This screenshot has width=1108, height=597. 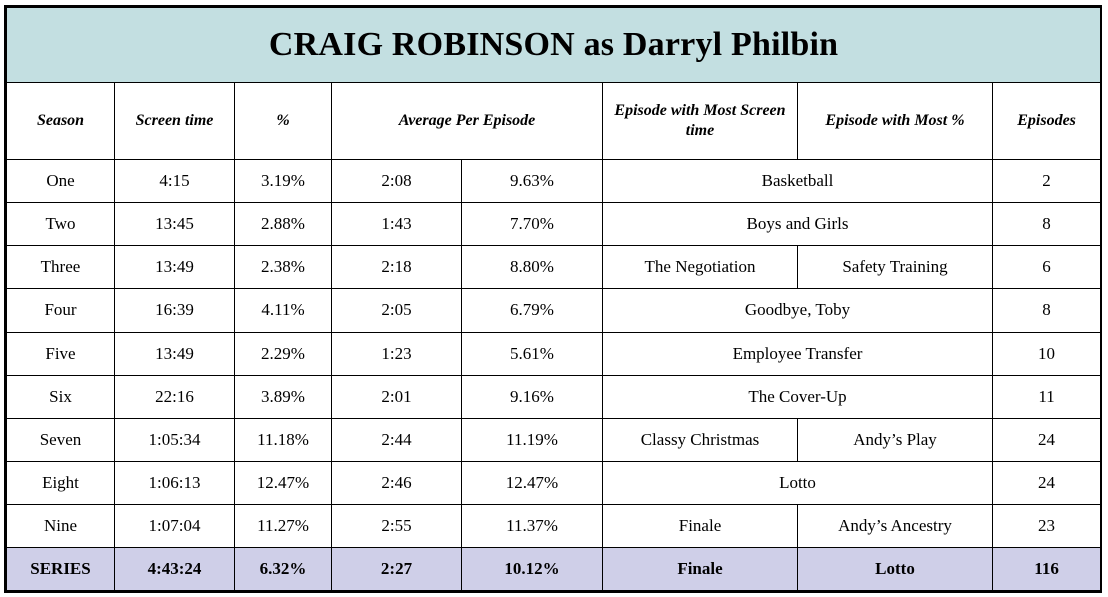 What do you see at coordinates (1046, 121) in the screenshot?
I see `header-episodes: Episodes` at bounding box center [1046, 121].